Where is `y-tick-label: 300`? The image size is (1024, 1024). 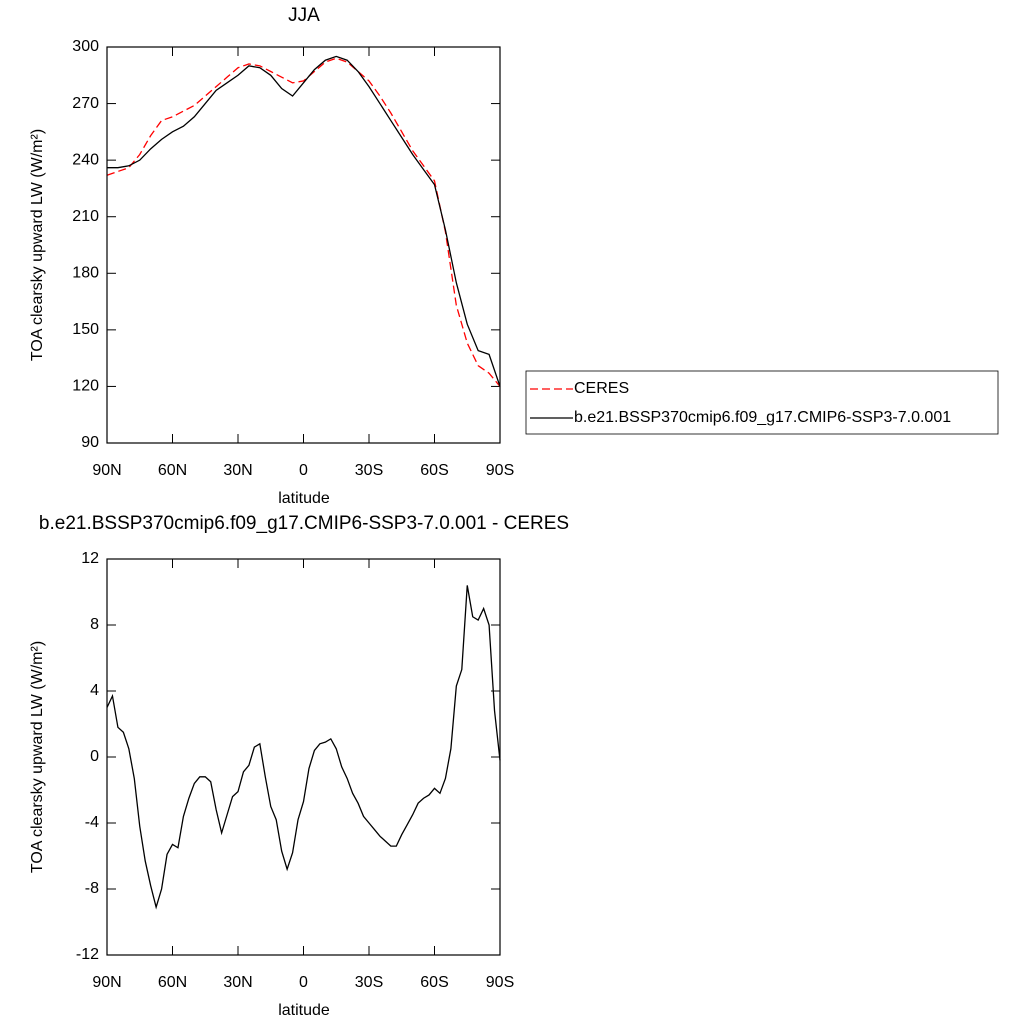
y-tick-label: 300 is located at coordinates (85, 46).